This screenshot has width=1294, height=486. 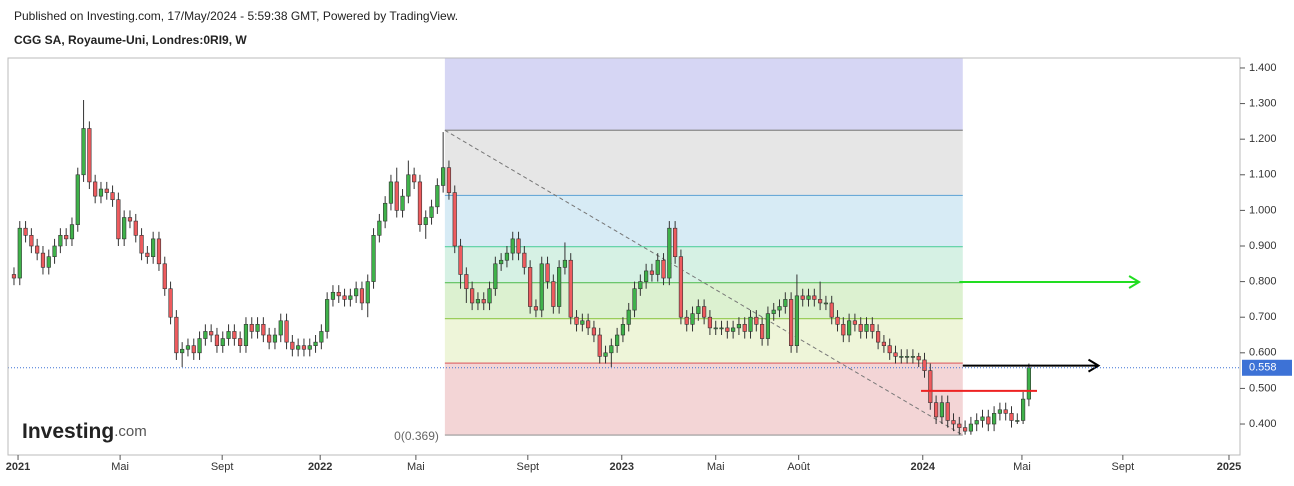 I want to click on x-tick-label: 2021, so click(x=18, y=467).